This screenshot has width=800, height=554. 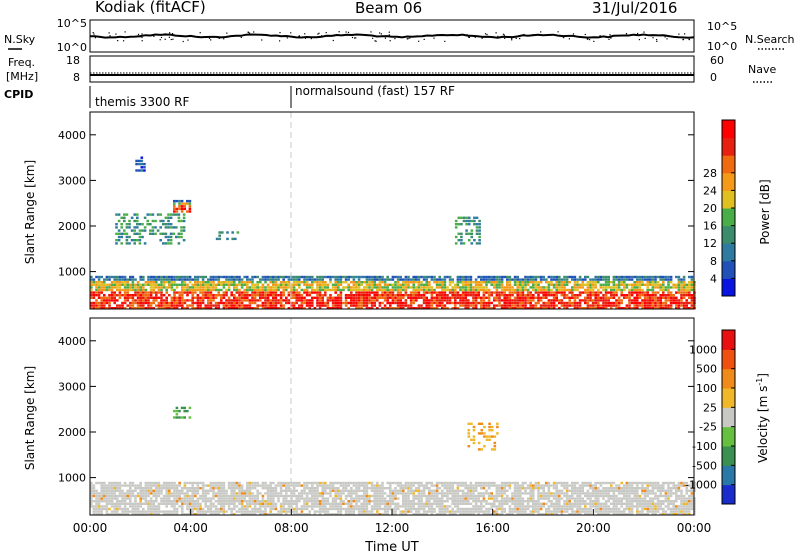 What do you see at coordinates (710, 226) in the screenshot?
I see `power-colorbar-tick: 16` at bounding box center [710, 226].